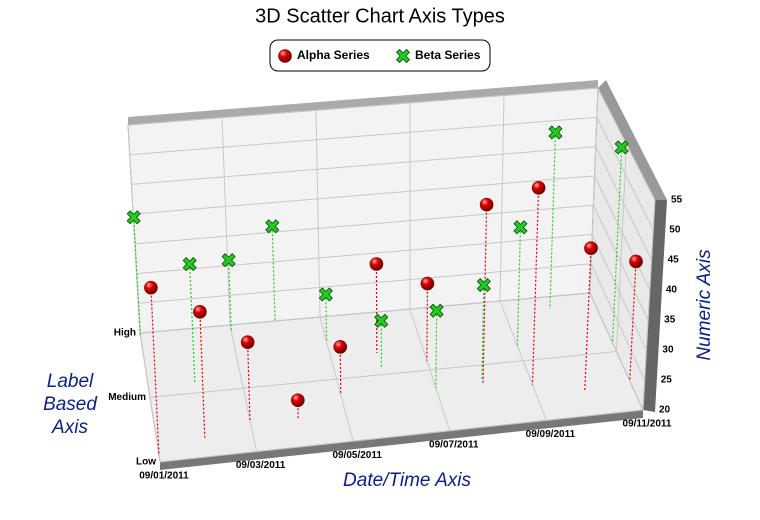 The height and width of the screenshot is (520, 760). I want to click on floor-edge, so click(401, 440).